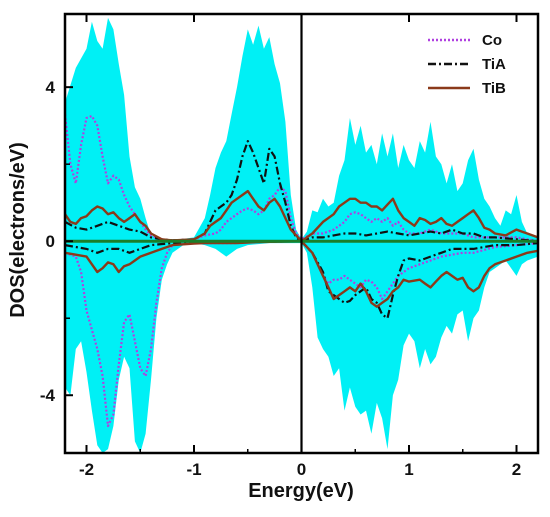  What do you see at coordinates (408, 469) in the screenshot?
I see `x-tick-label: 1` at bounding box center [408, 469].